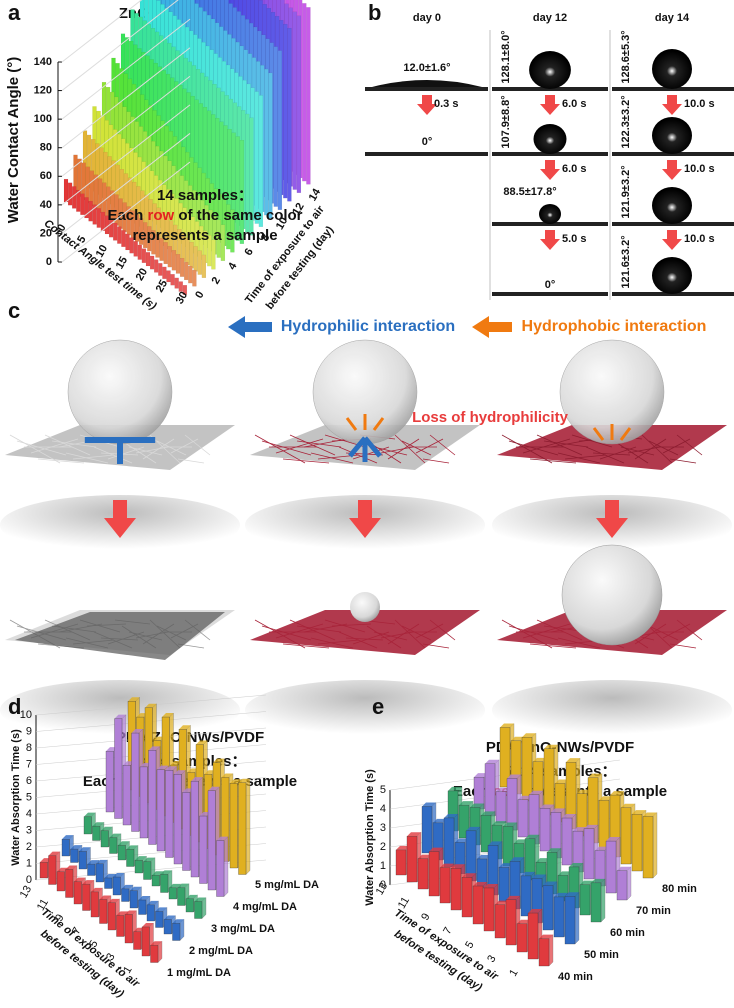  I want to click on series-label: 40 min, so click(575, 977).